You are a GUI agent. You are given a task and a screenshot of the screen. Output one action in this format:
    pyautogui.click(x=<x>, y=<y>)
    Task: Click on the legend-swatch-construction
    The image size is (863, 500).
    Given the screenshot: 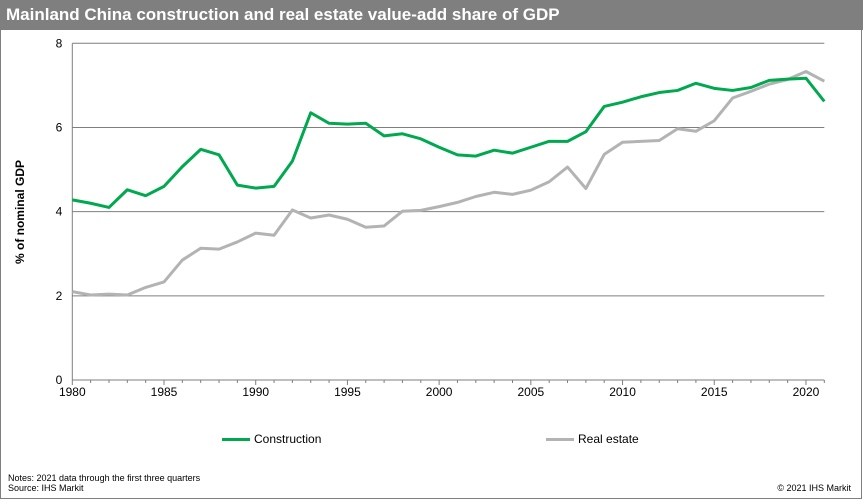 What is the action you would take?
    pyautogui.click(x=236, y=439)
    